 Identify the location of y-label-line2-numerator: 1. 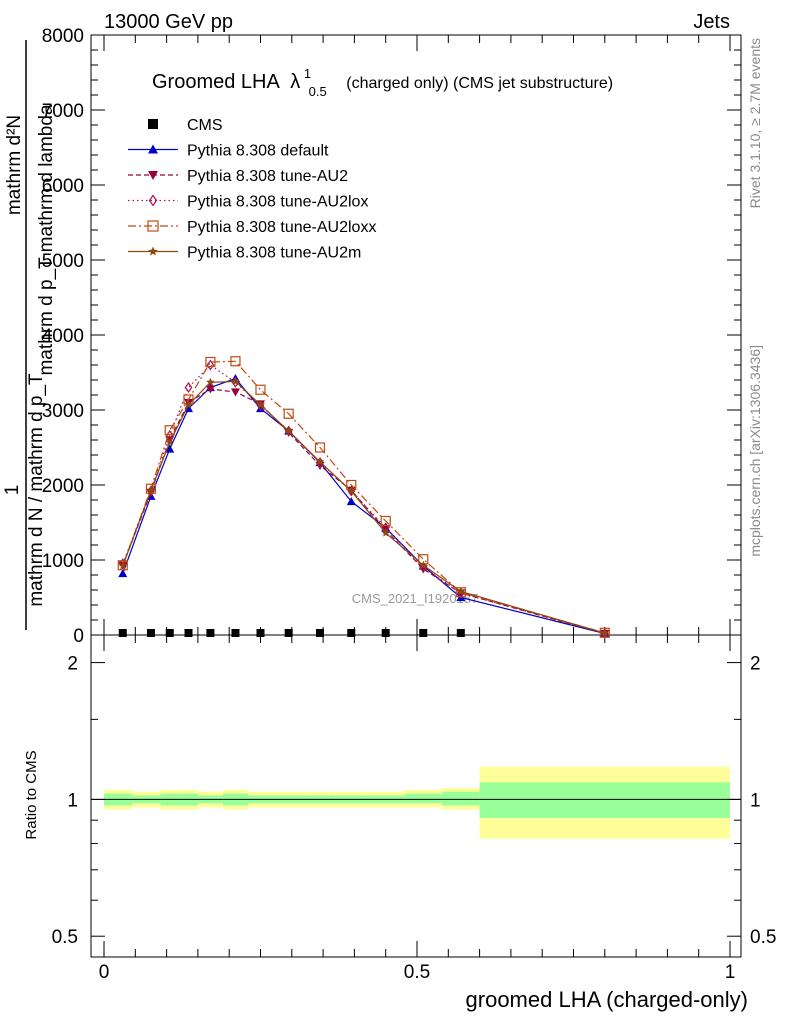
(12, 490).